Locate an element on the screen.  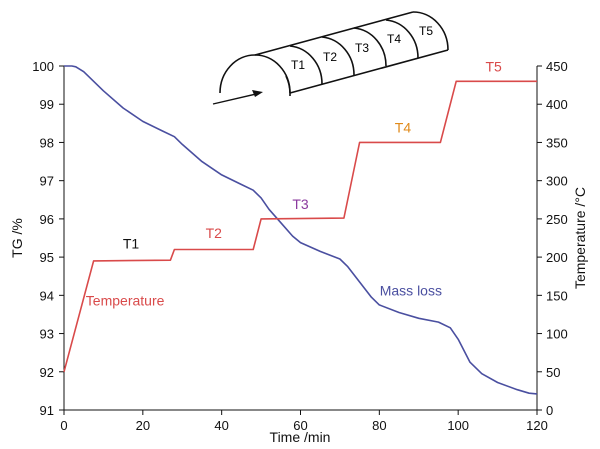
y-left-tick-label: 94 is located at coordinates (47, 295).